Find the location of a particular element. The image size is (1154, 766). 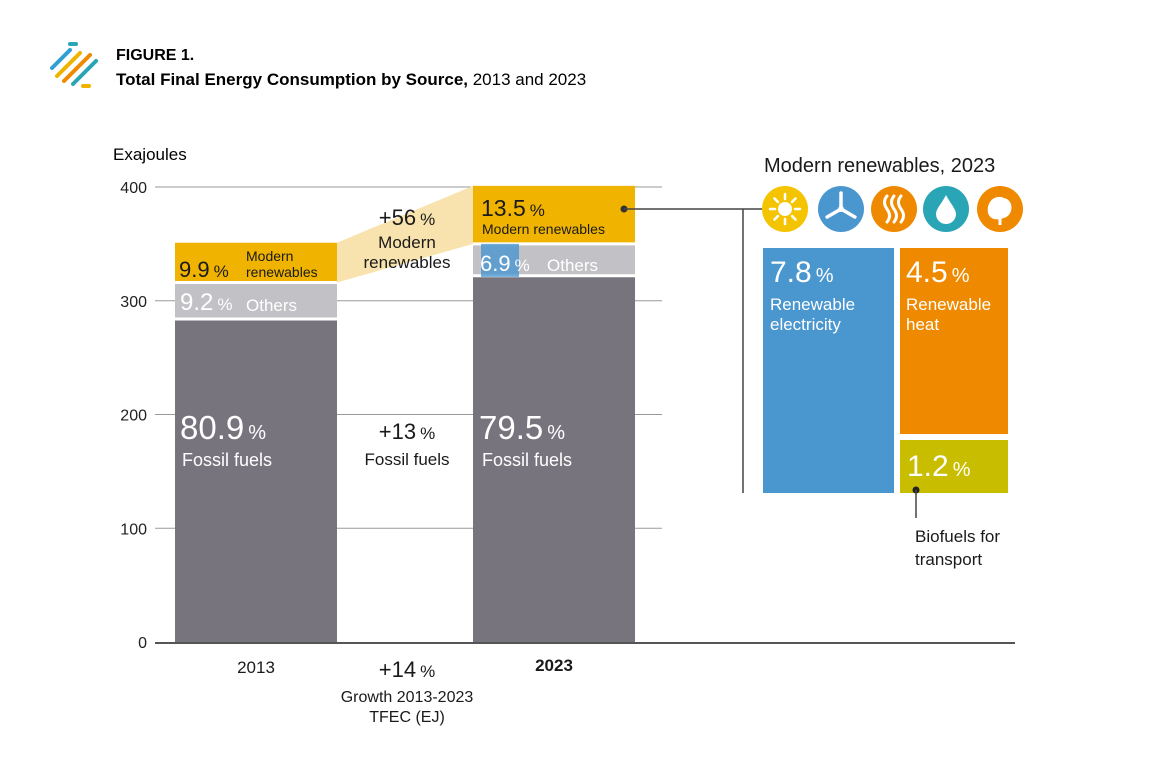

y-tick-label: 100 is located at coordinates (133, 529).